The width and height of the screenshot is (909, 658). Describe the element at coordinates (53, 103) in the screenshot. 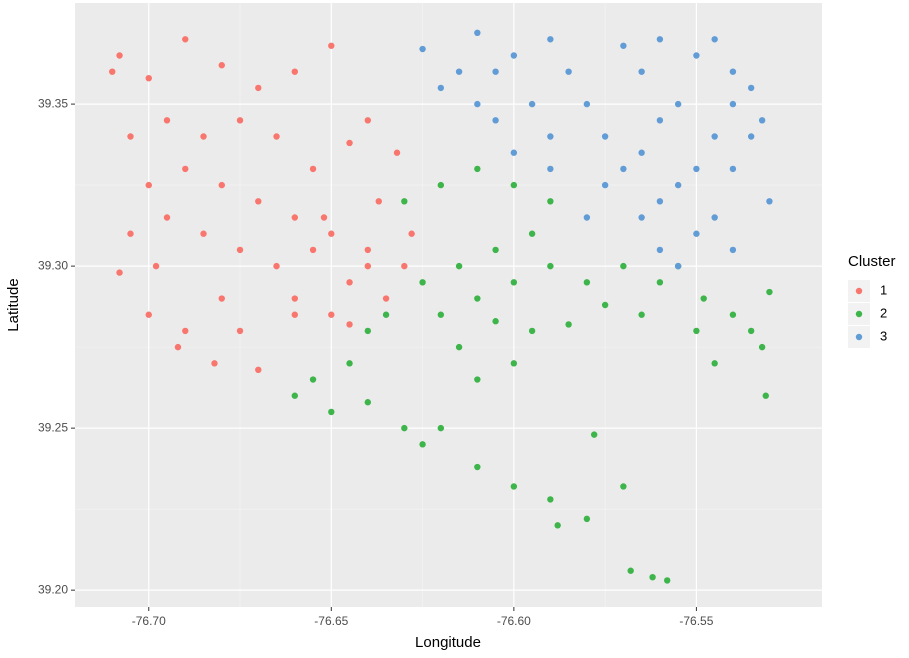

I see `y-tick-label: 39.35` at that location.